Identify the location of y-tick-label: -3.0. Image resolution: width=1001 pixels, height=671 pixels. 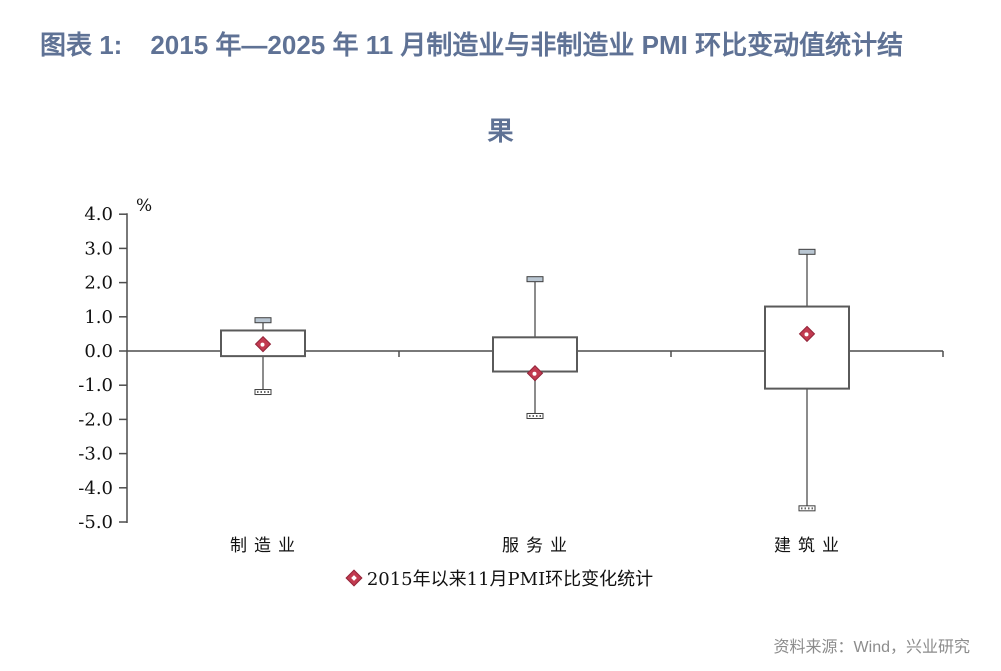
(95, 454).